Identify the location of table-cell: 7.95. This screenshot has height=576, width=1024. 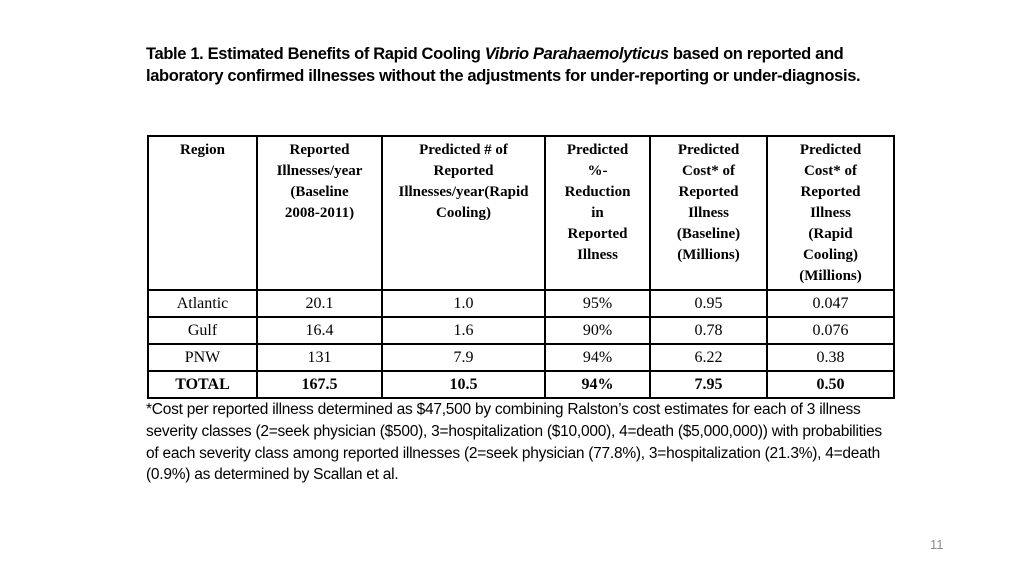
(708, 384).